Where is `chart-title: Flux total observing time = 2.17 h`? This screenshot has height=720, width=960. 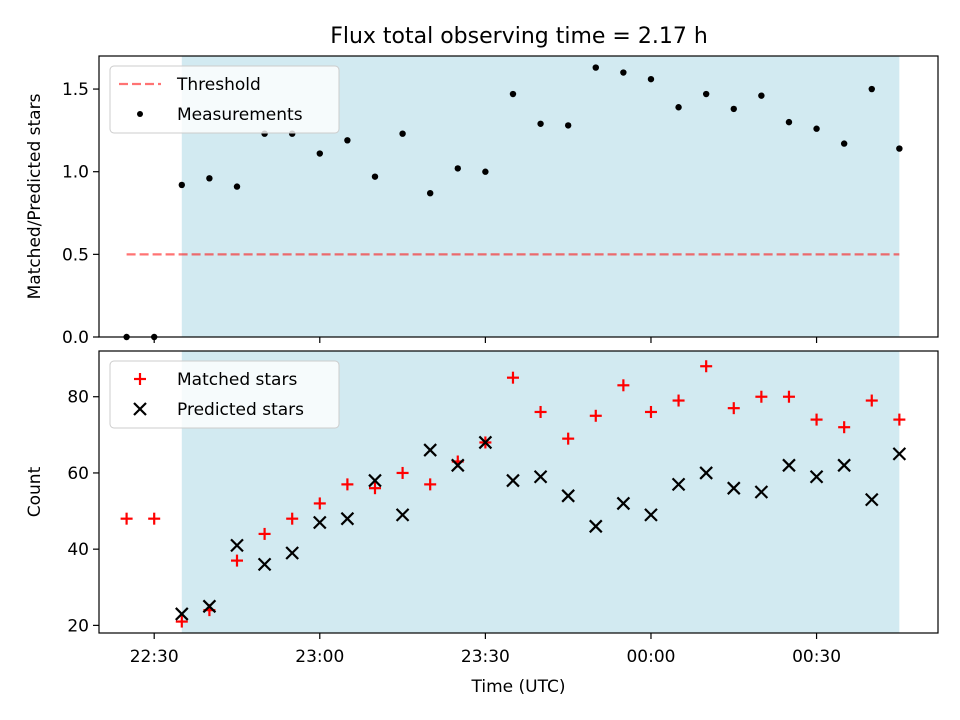 chart-title: Flux total observing time = 2.17 h is located at coordinates (519, 36).